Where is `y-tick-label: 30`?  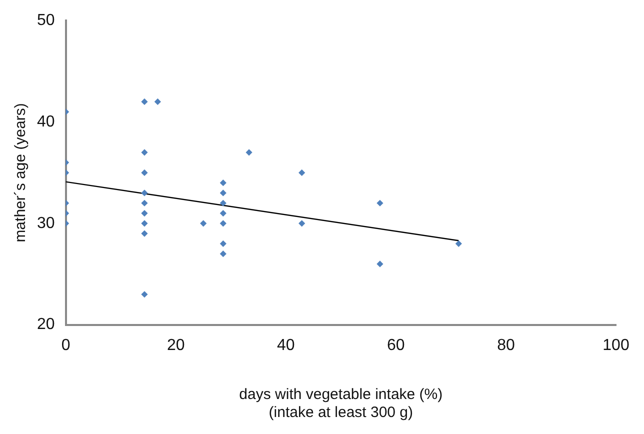
y-tick-label: 30 is located at coordinates (46, 223).